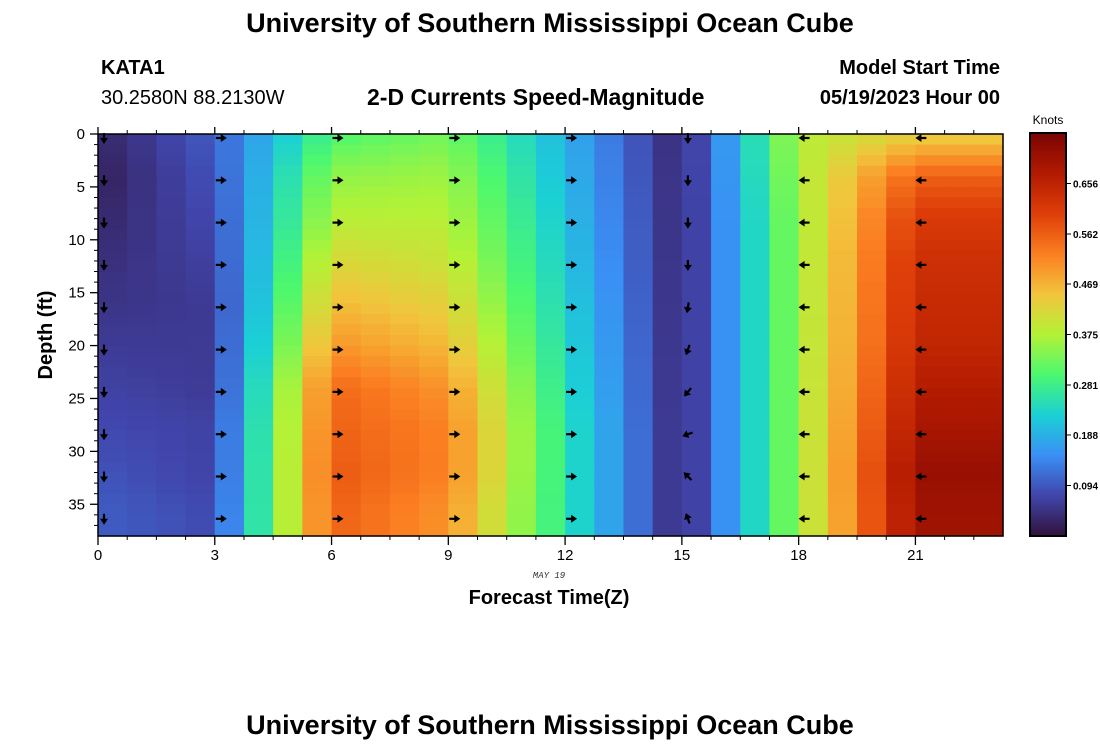 Image resolution: width=1100 pixels, height=750 pixels. Describe the element at coordinates (798, 555) in the screenshot. I see `x-tick-label: 18` at that location.